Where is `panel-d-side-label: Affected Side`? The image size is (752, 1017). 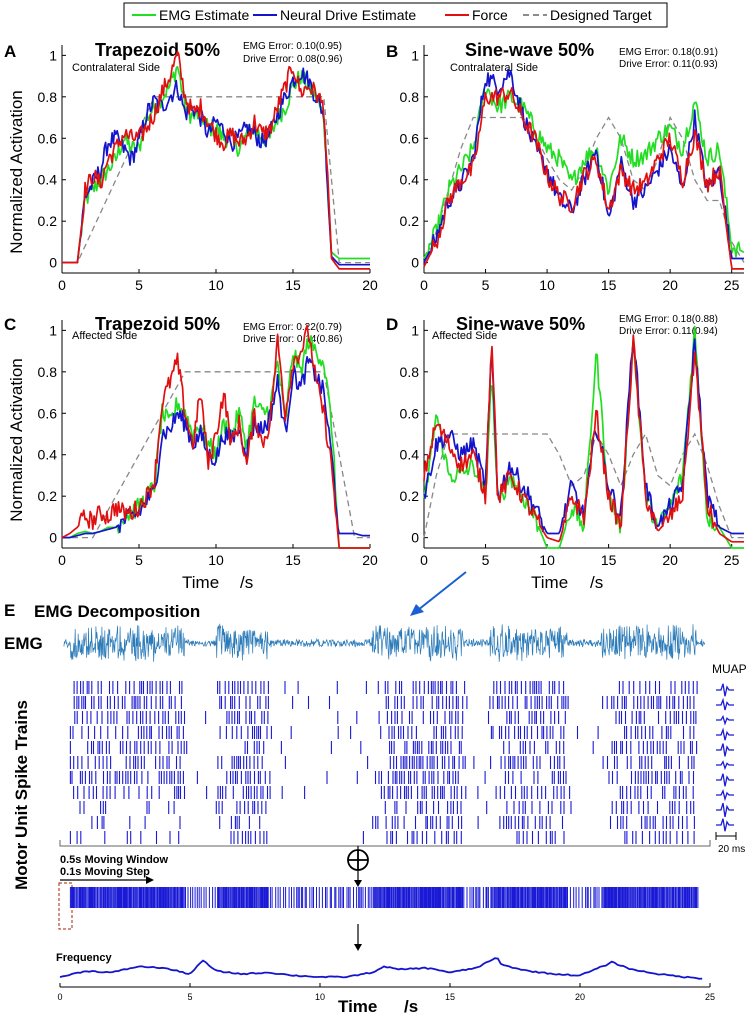
panel-d-side-label: Affected Side is located at coordinates (464, 336).